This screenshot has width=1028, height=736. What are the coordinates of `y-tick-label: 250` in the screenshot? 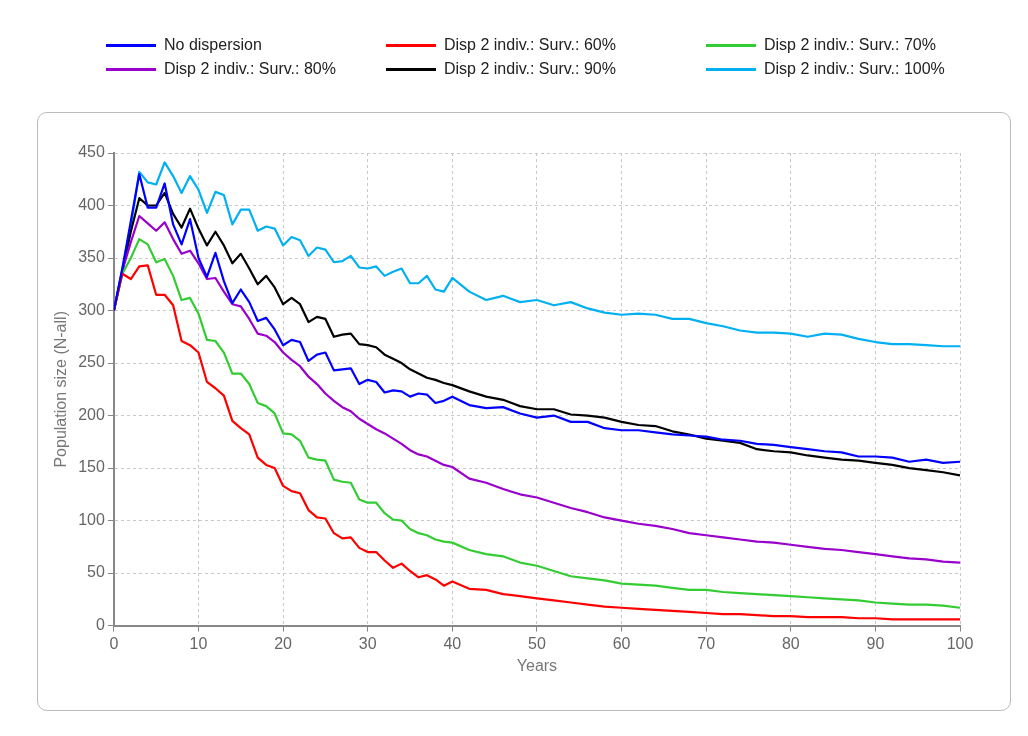 It's located at (91, 362).